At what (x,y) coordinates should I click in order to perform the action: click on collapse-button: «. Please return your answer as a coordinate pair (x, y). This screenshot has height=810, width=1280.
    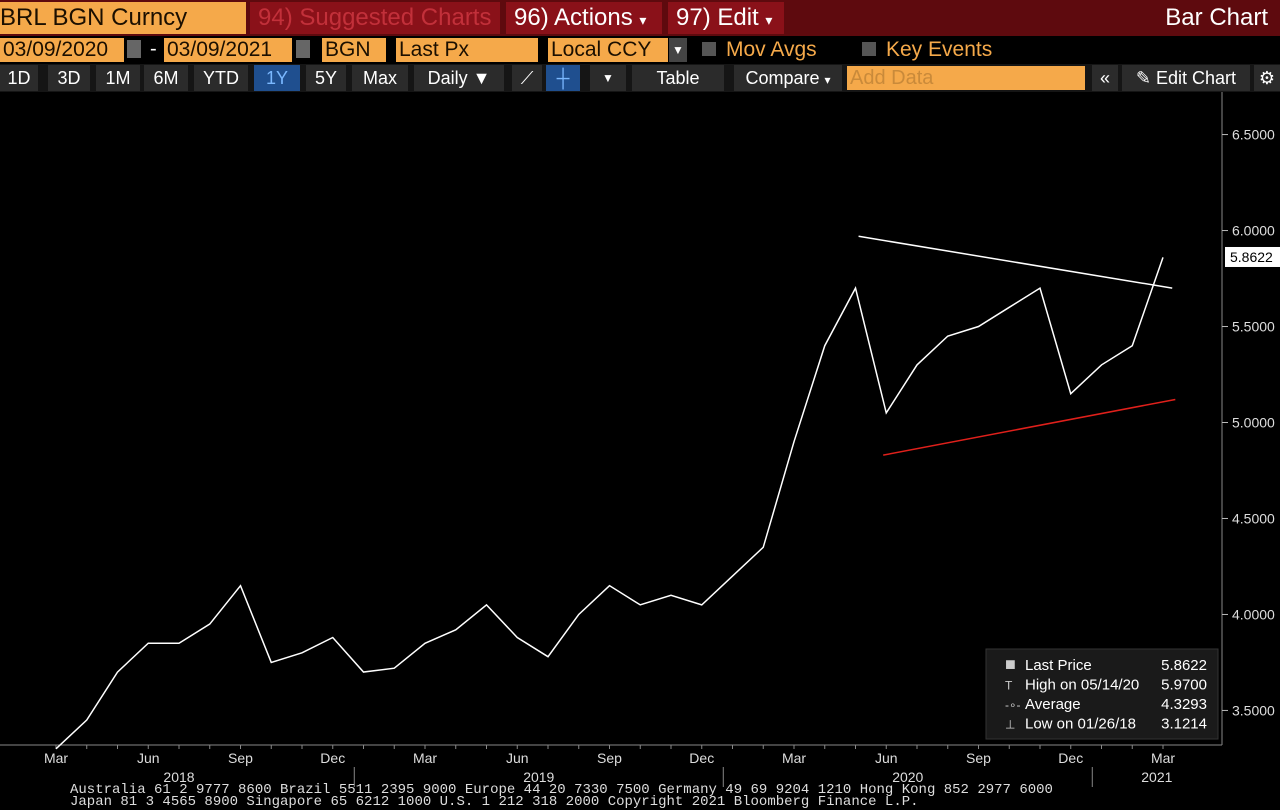
    Looking at the image, I should click on (1105, 78).